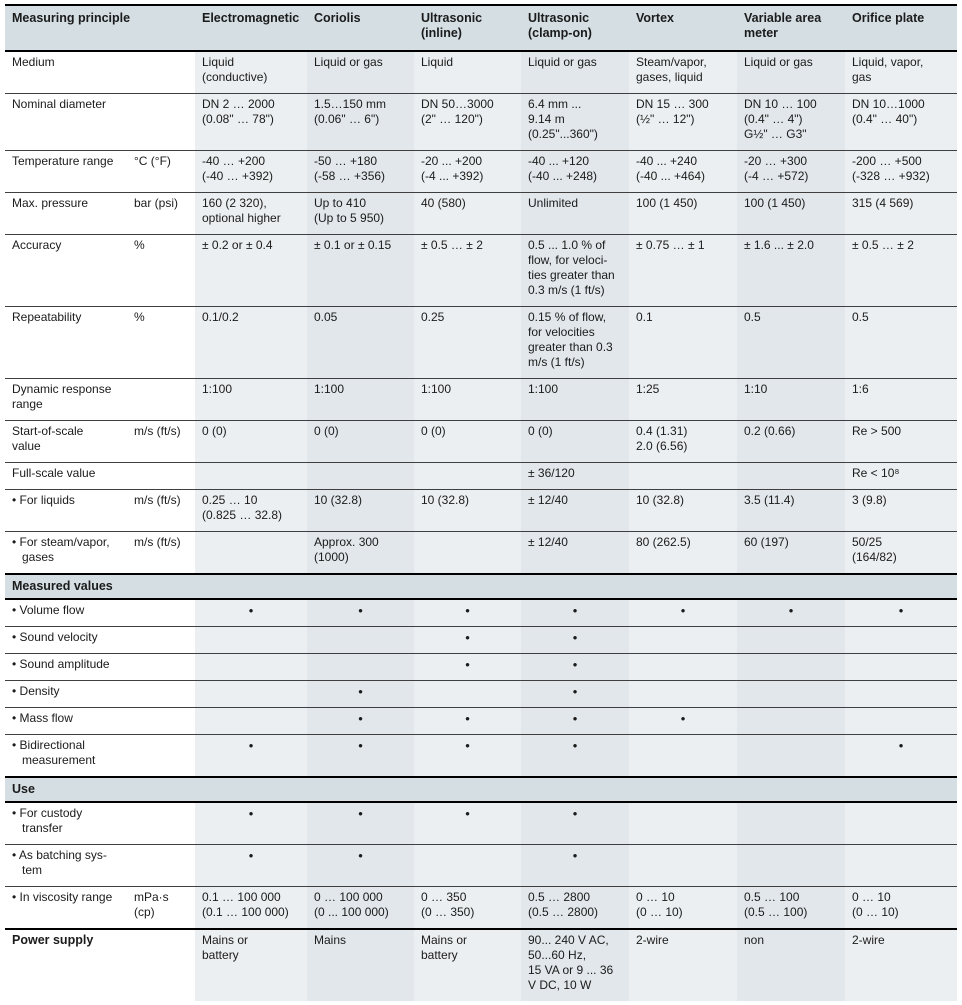  I want to click on value-cell: 0.5 … 2800 (0.5 … 2800), so click(575, 907).